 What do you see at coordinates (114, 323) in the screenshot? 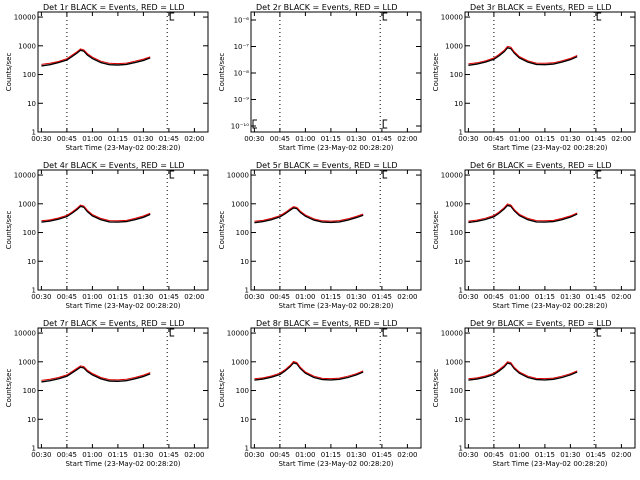
I see `panel-title: Det 7r BLACK = Events, RED = LLD` at bounding box center [114, 323].